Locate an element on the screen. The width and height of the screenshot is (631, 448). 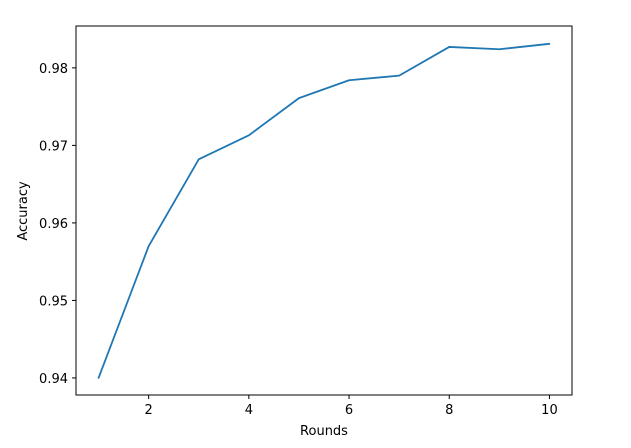
y-tick-label: 0.95 is located at coordinates (53, 301).